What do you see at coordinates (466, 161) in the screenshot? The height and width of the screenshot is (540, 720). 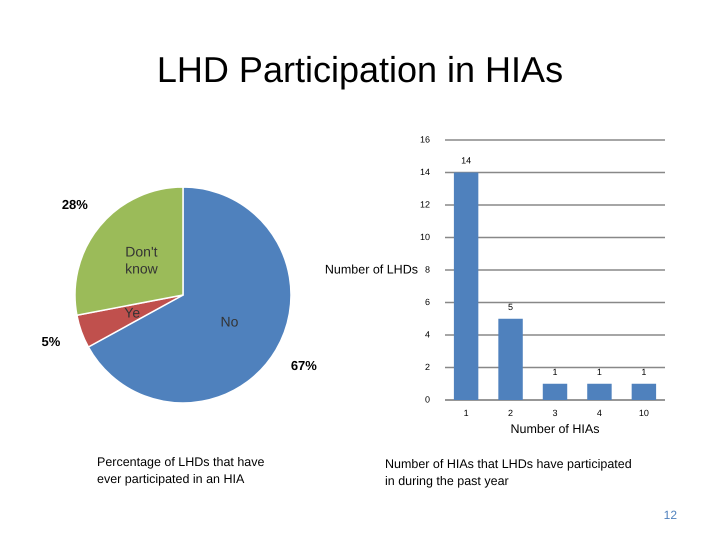 I see `data-label: 14` at bounding box center [466, 161].